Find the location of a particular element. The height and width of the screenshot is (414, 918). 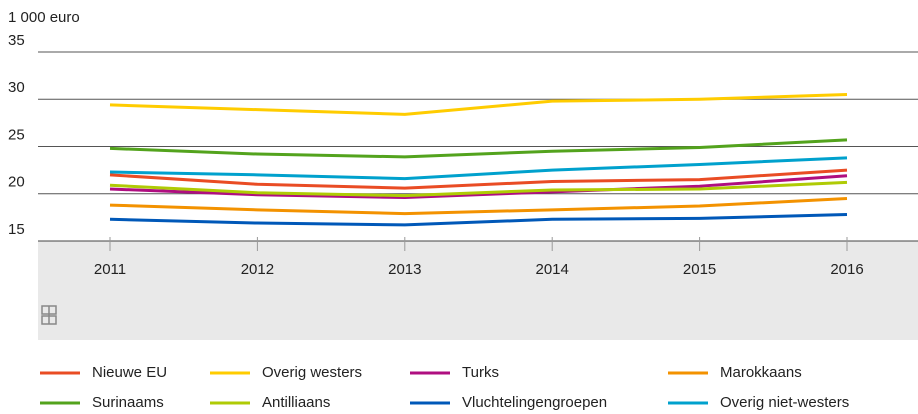

x-tick-label: 2013 is located at coordinates (404, 269).